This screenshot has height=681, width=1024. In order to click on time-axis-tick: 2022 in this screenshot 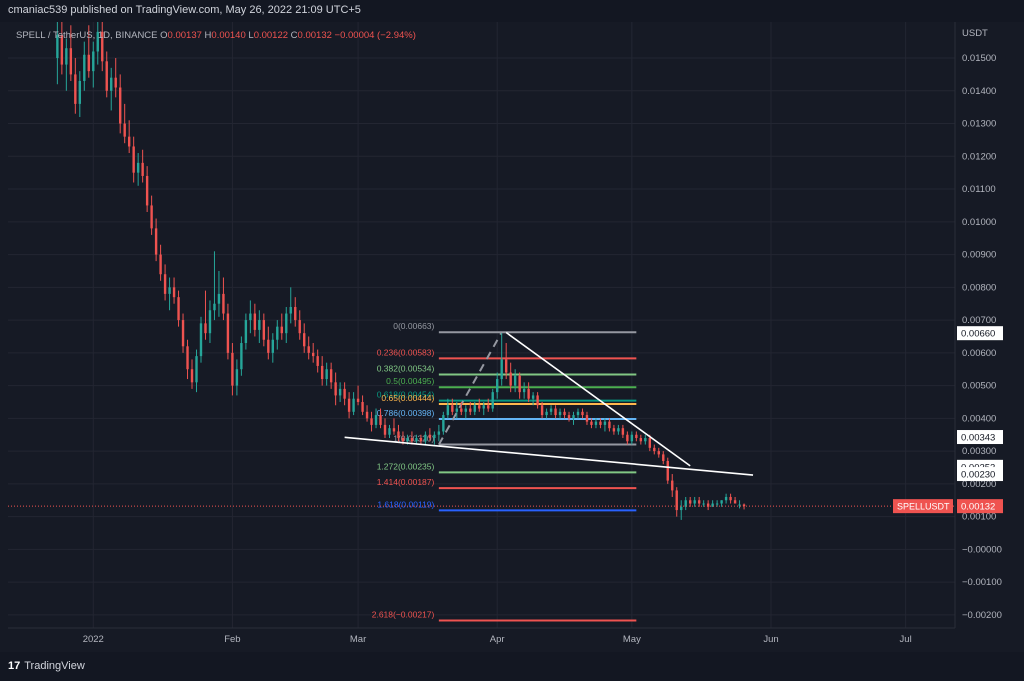, I will do `click(93, 639)`.